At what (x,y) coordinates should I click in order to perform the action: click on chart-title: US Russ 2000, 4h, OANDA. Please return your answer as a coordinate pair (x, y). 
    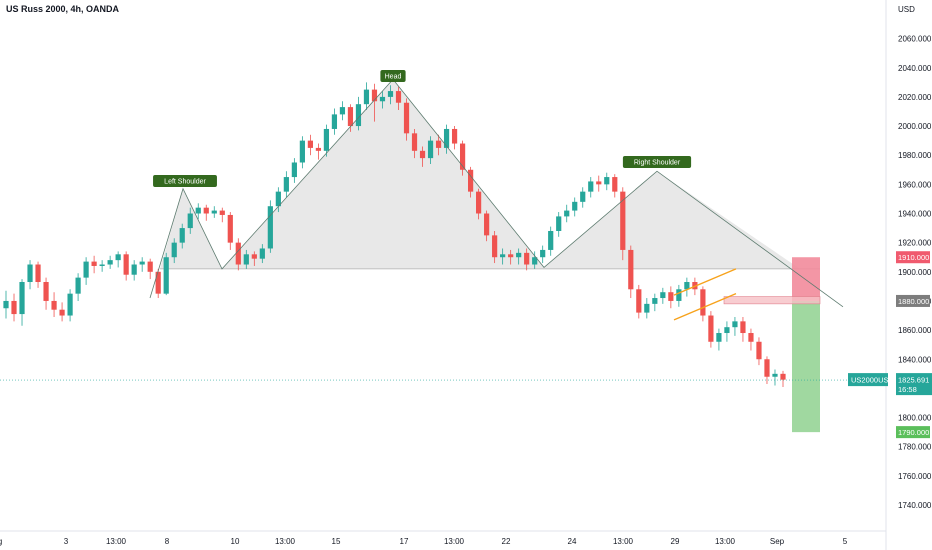
    Looking at the image, I should click on (63, 9).